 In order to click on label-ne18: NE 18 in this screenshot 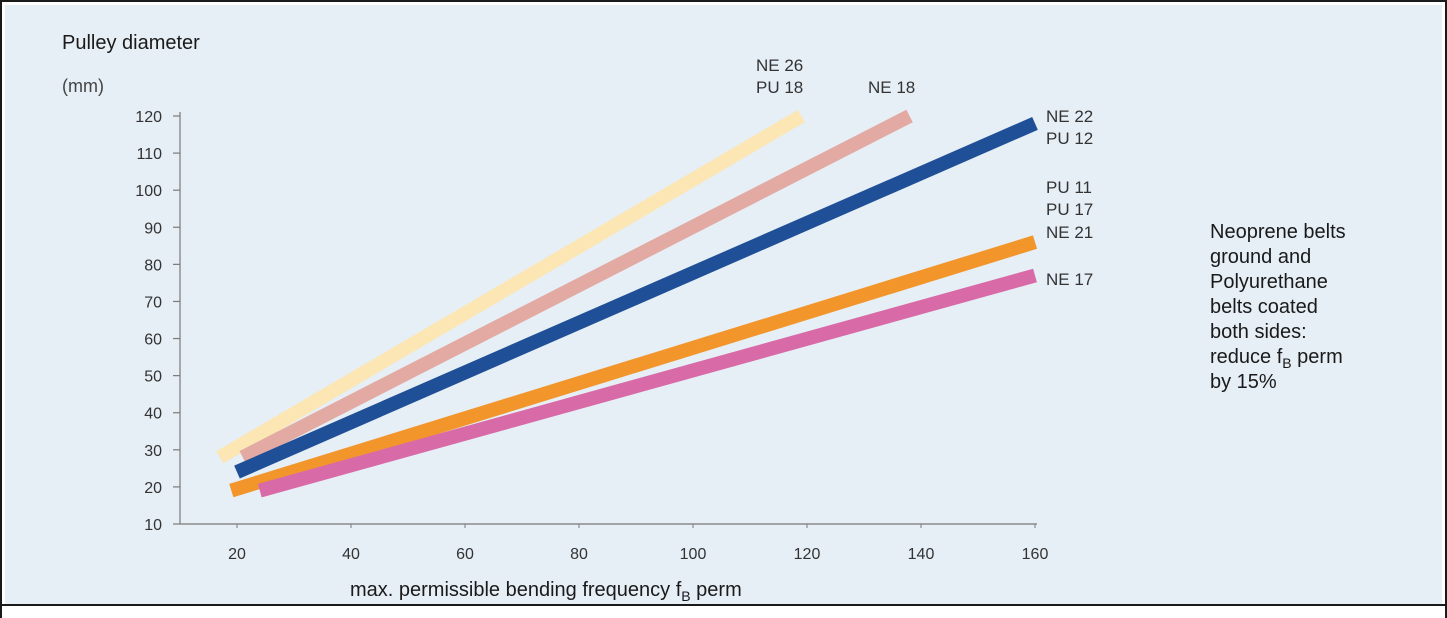, I will do `click(891, 87)`.